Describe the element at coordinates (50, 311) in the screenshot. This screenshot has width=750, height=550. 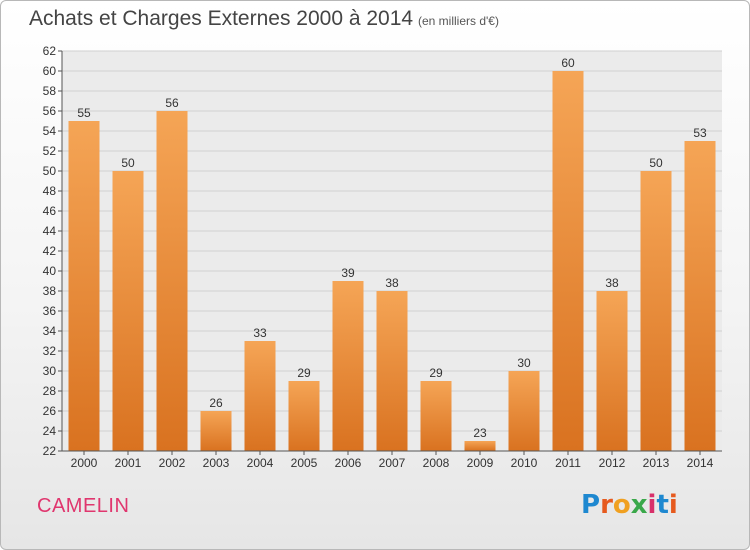
I see `y-tick-label: 36` at that location.